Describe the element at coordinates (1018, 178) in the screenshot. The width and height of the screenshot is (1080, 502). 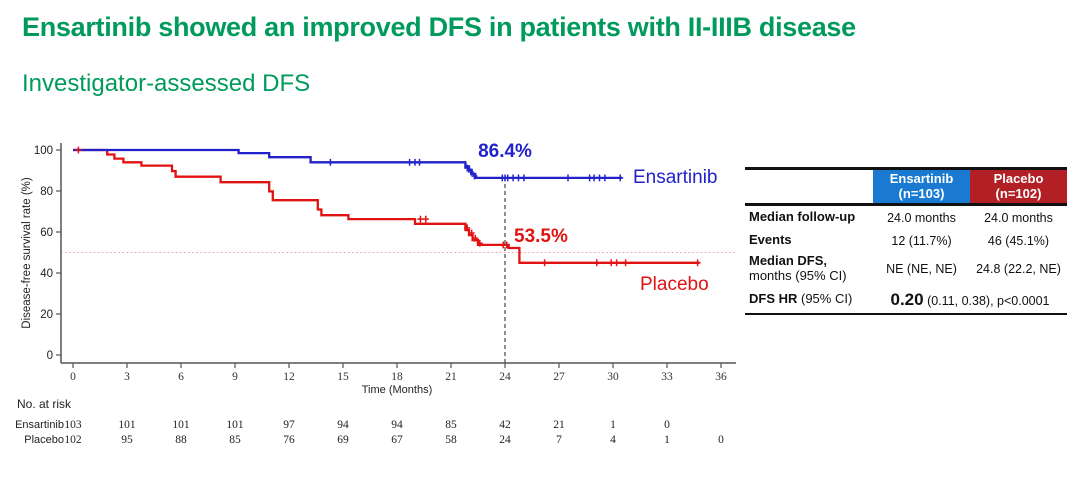
I see `placebo-header-name: Placebo` at that location.